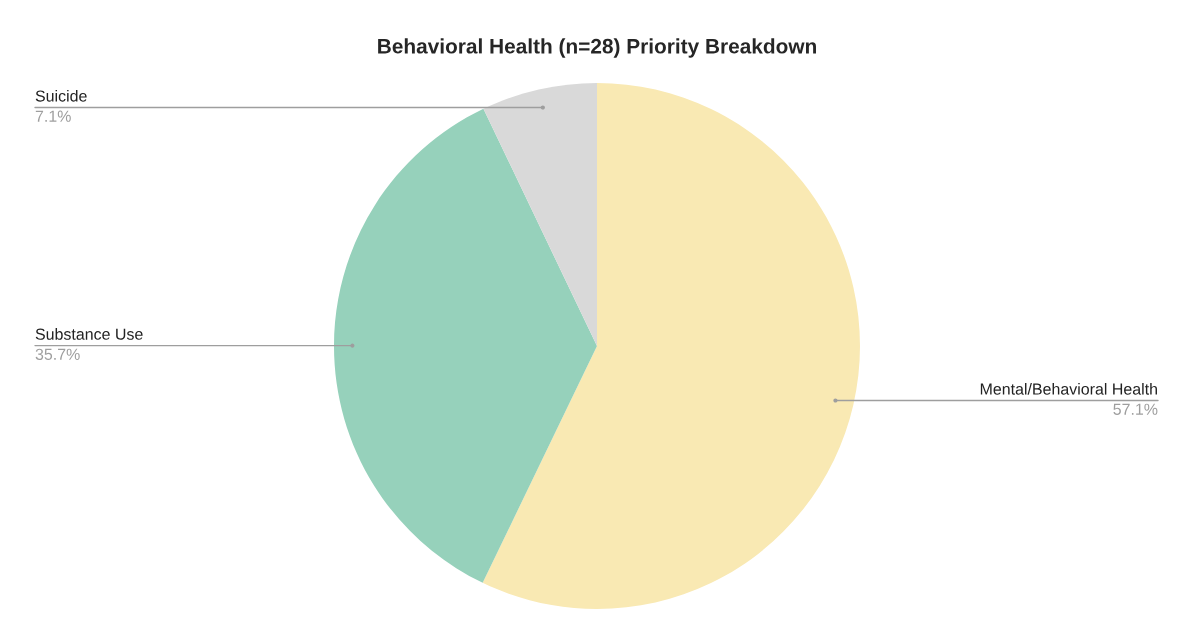  Describe the element at coordinates (57, 354) in the screenshot. I see `data-label: 35.7%` at that location.